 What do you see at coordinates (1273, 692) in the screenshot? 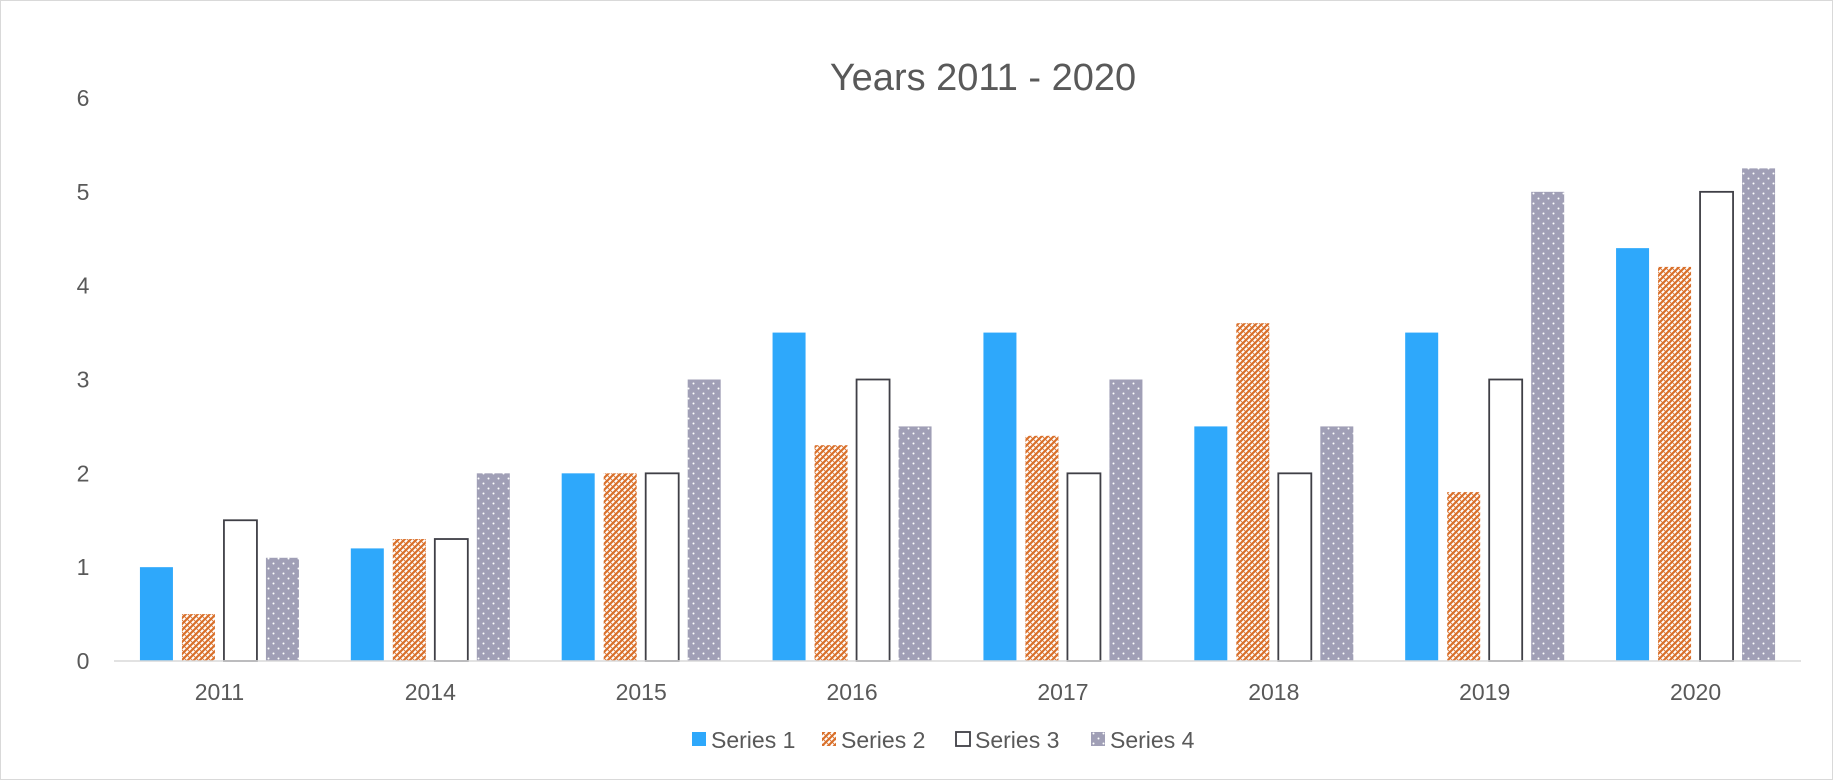
I see `x-tick-label: 2018` at bounding box center [1273, 692].